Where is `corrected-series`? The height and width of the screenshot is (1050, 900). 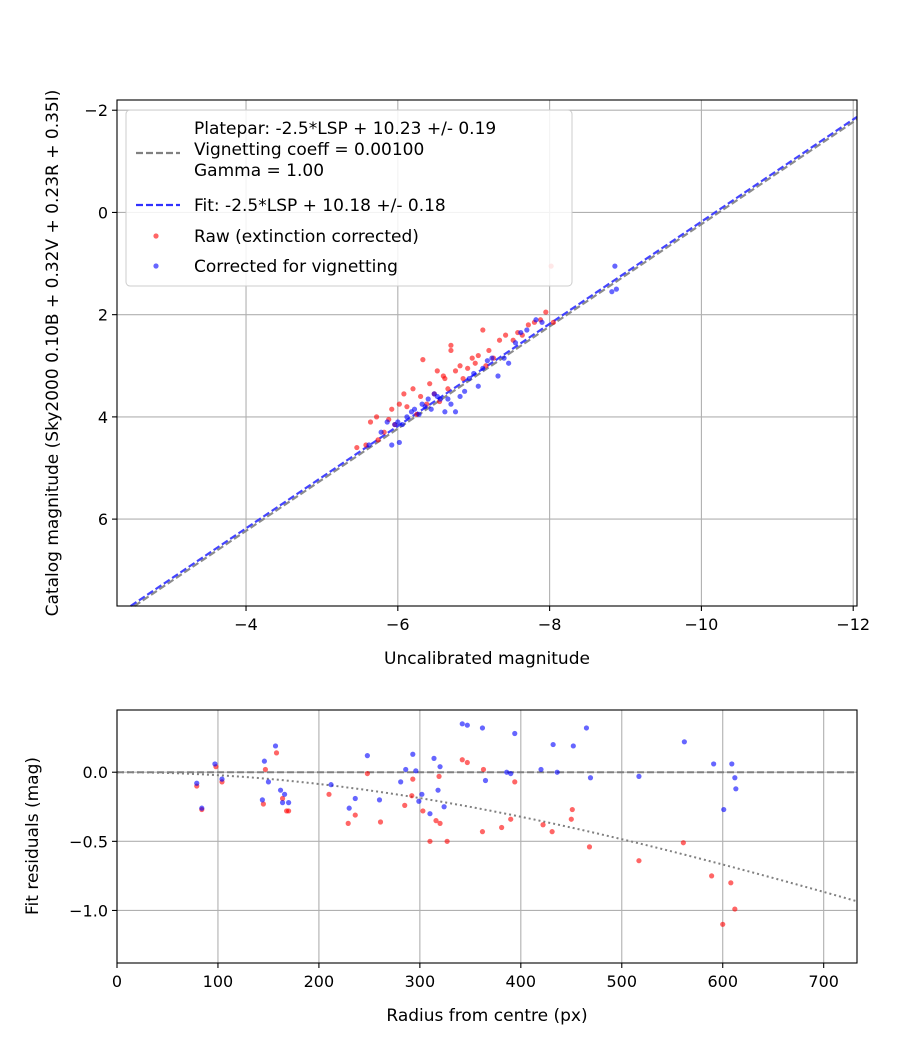
corrected-series is located at coordinates (493, 355).